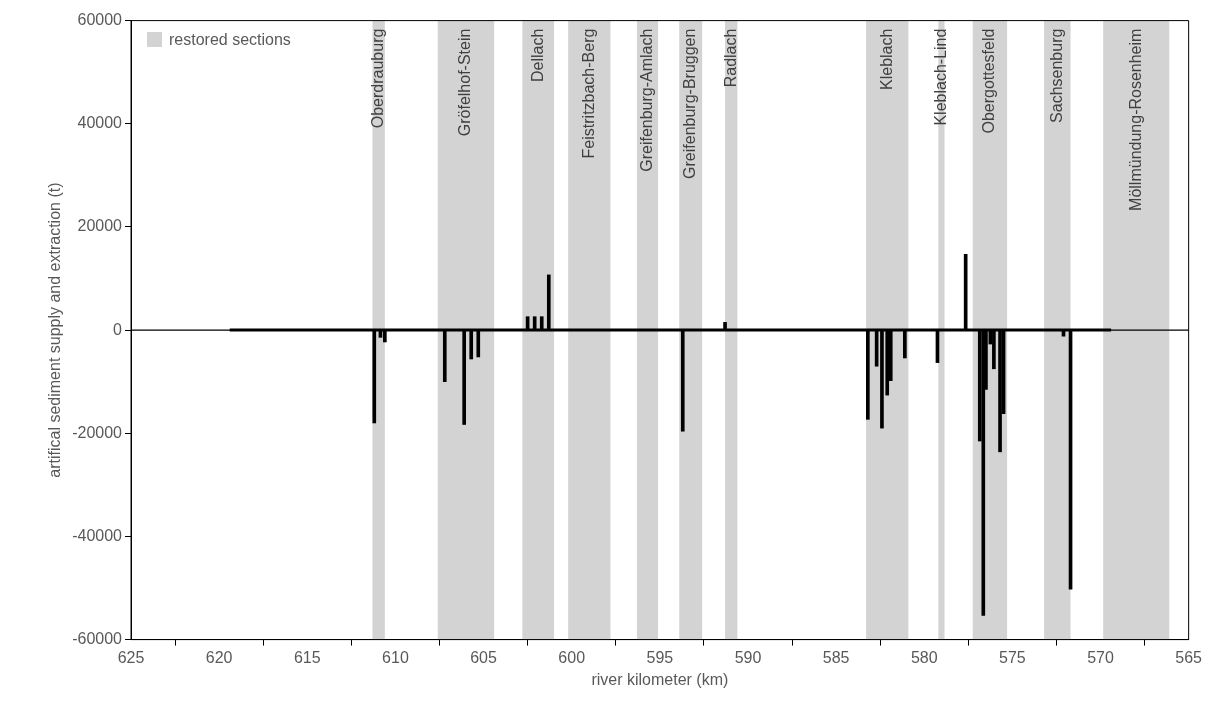 This screenshot has height=706, width=1213. I want to click on x-tick-label: 615, so click(307, 657).